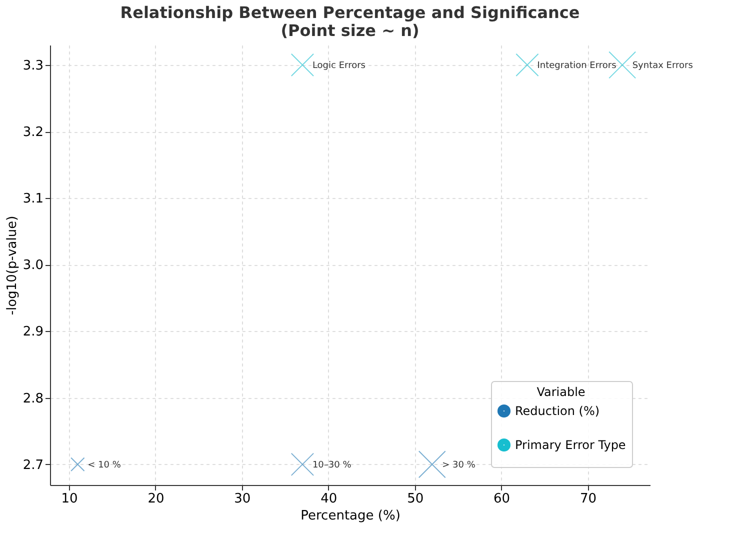 This screenshot has width=737, height=552. What do you see at coordinates (663, 65) in the screenshot?
I see `annotation: Syntax Errors` at bounding box center [663, 65].